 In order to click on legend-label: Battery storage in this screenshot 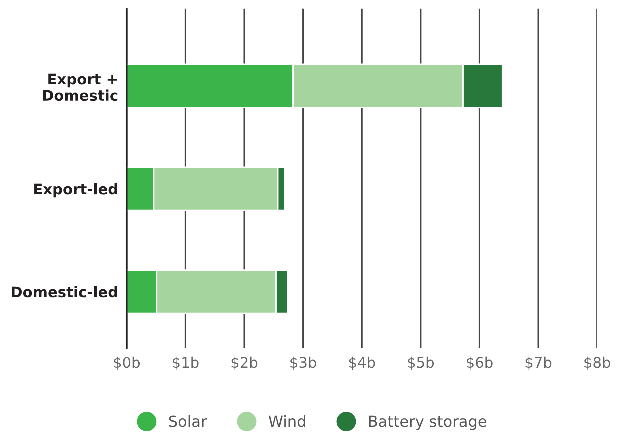, I will do `click(428, 423)`.